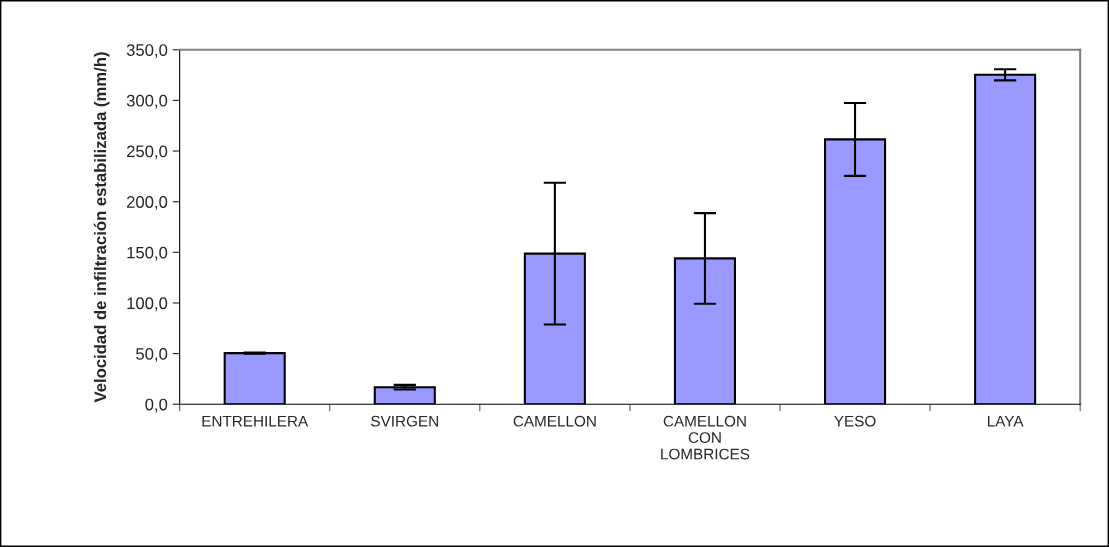  What do you see at coordinates (152, 355) in the screenshot?
I see `y-tick-label: 50,0` at bounding box center [152, 355].